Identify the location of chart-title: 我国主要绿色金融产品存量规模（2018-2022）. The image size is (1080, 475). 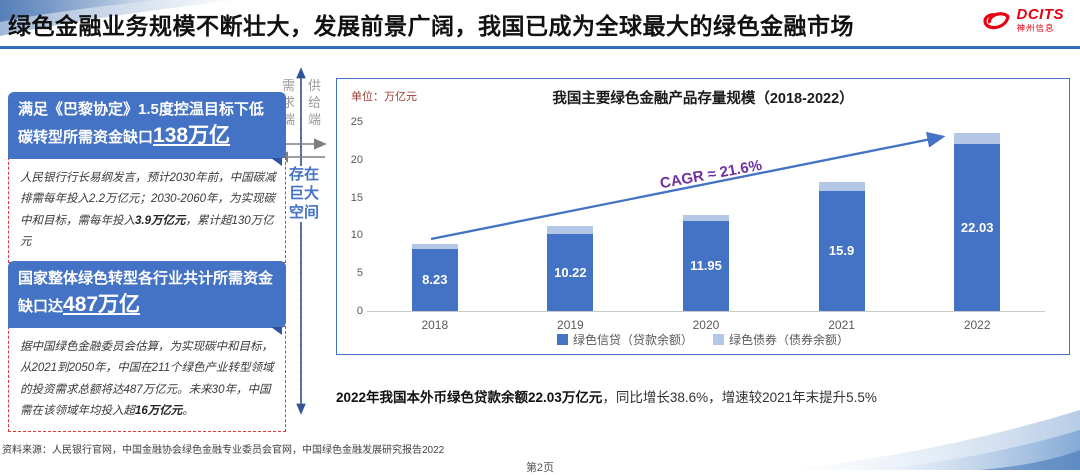
(703, 99).